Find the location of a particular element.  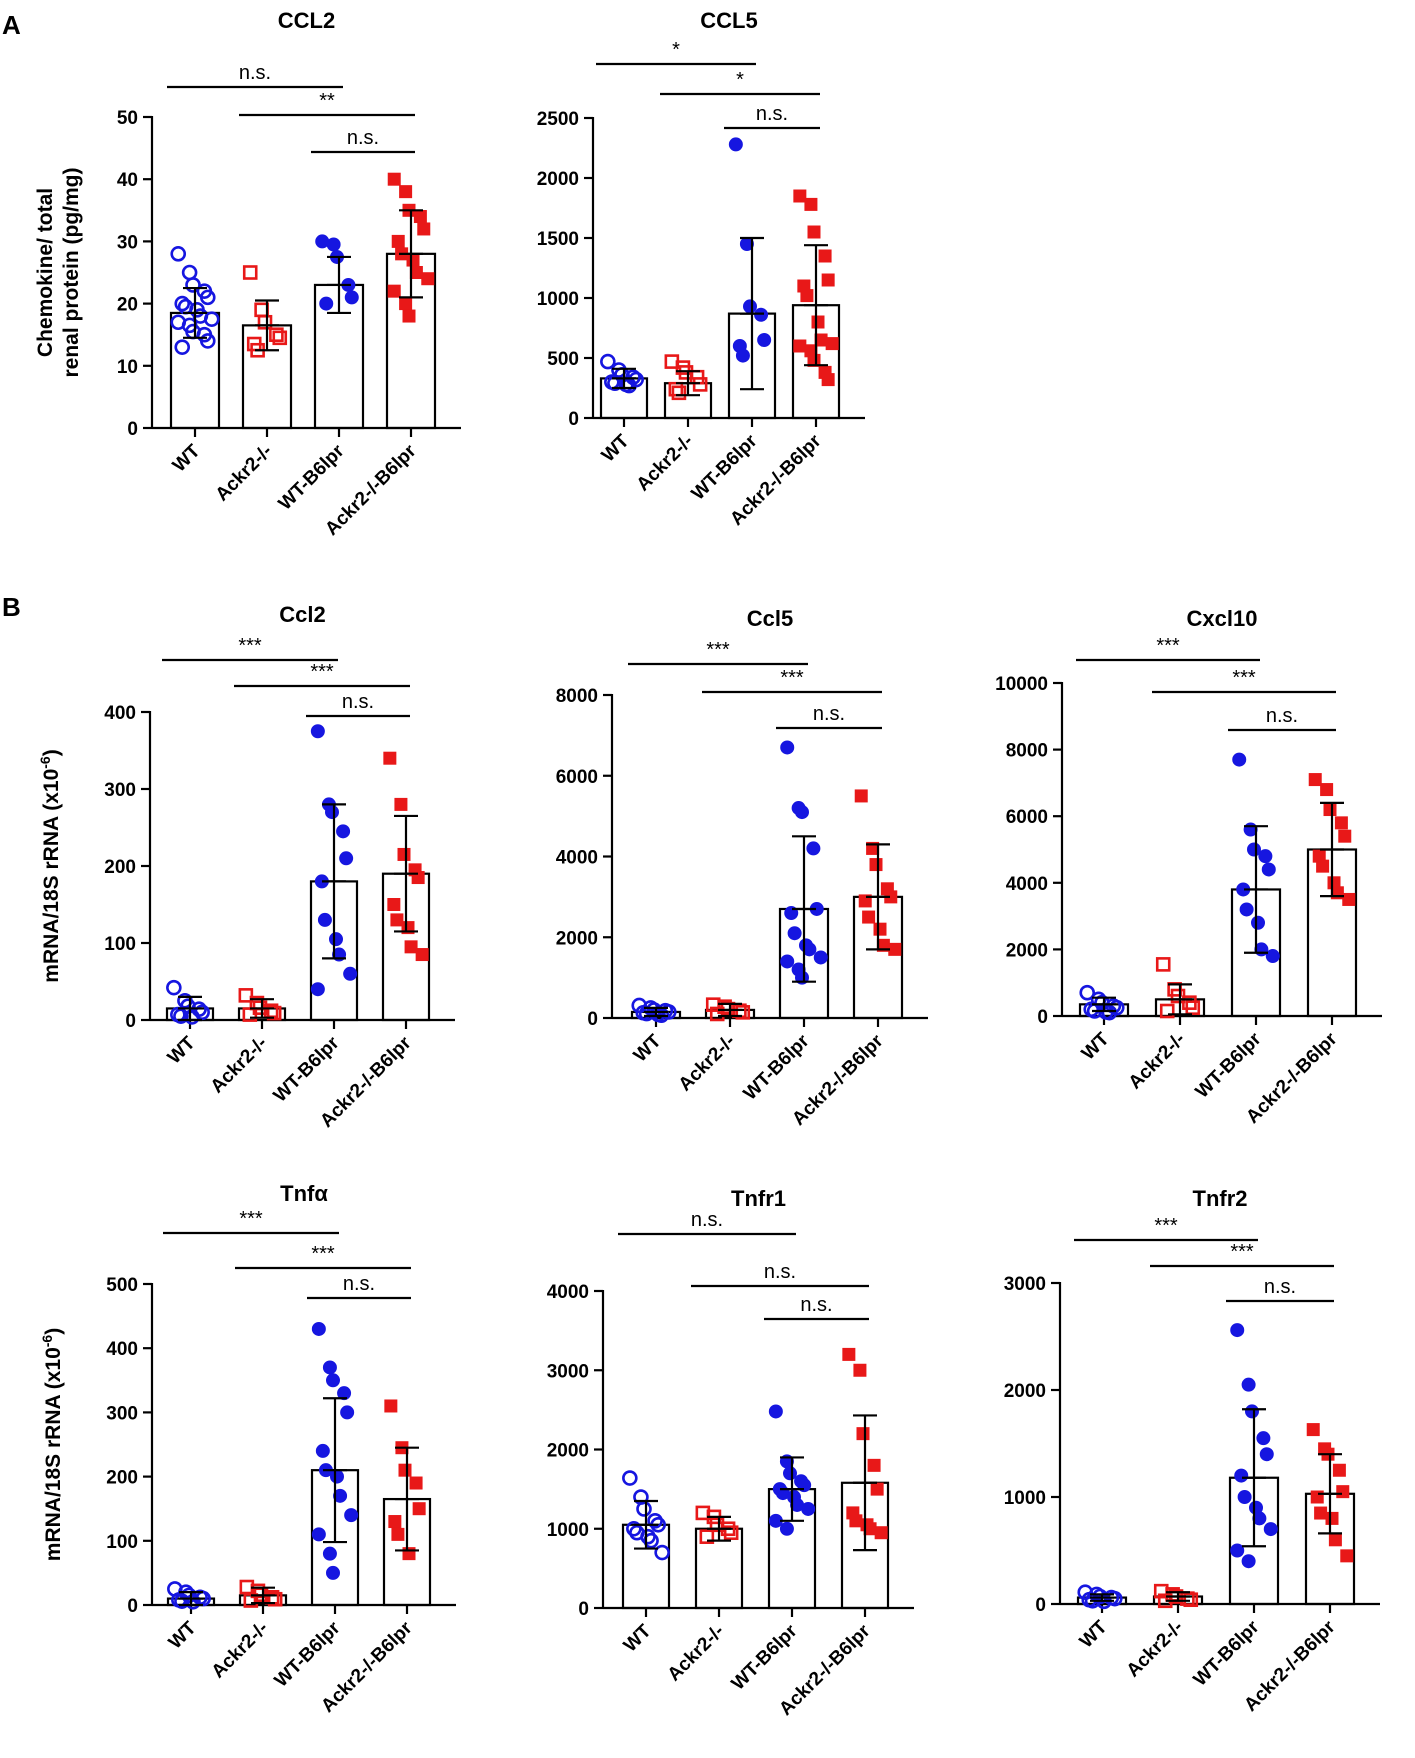

chart-title: Ccl5 is located at coordinates (770, 618).